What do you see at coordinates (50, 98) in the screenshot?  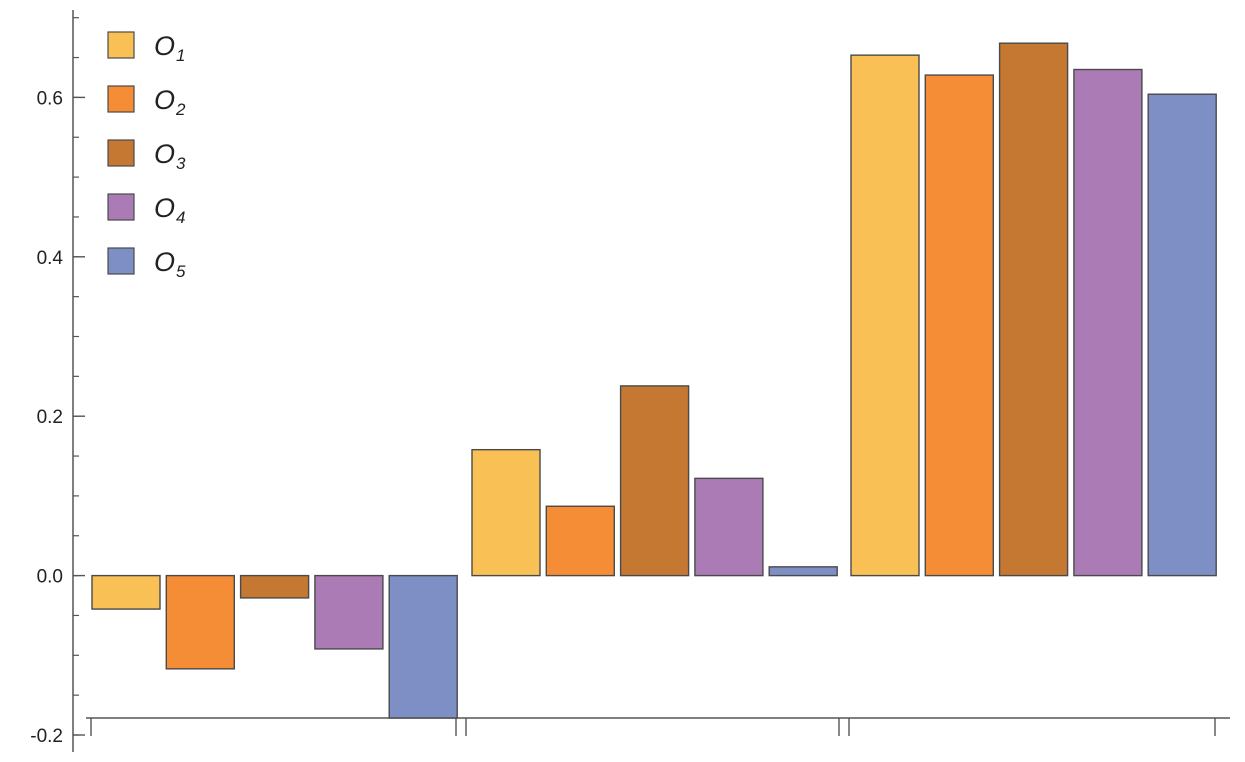 I see `y-tick-label: 0.6` at bounding box center [50, 98].